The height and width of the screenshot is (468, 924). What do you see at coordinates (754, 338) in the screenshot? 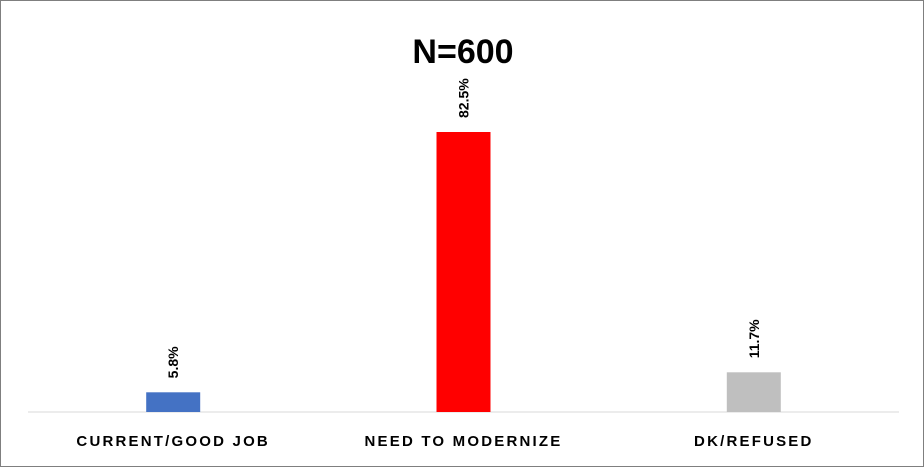
I see `data-label-2: 11.7%` at bounding box center [754, 338].